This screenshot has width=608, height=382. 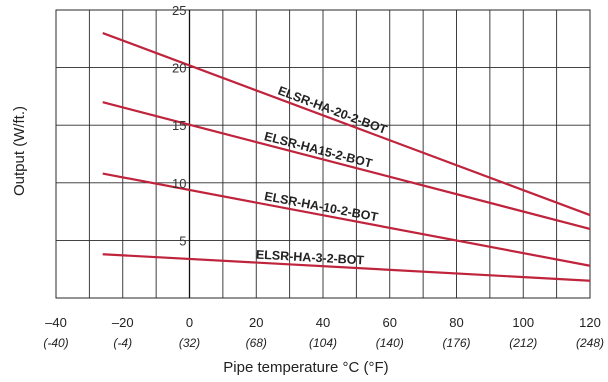 I want to click on x-tick-label-fahrenheit: (68), so click(x=256, y=343).